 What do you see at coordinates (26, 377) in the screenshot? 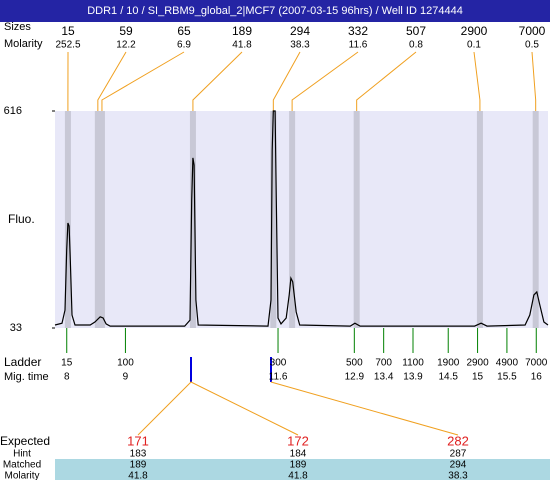
I see `row-label: Mig. time` at bounding box center [26, 377].